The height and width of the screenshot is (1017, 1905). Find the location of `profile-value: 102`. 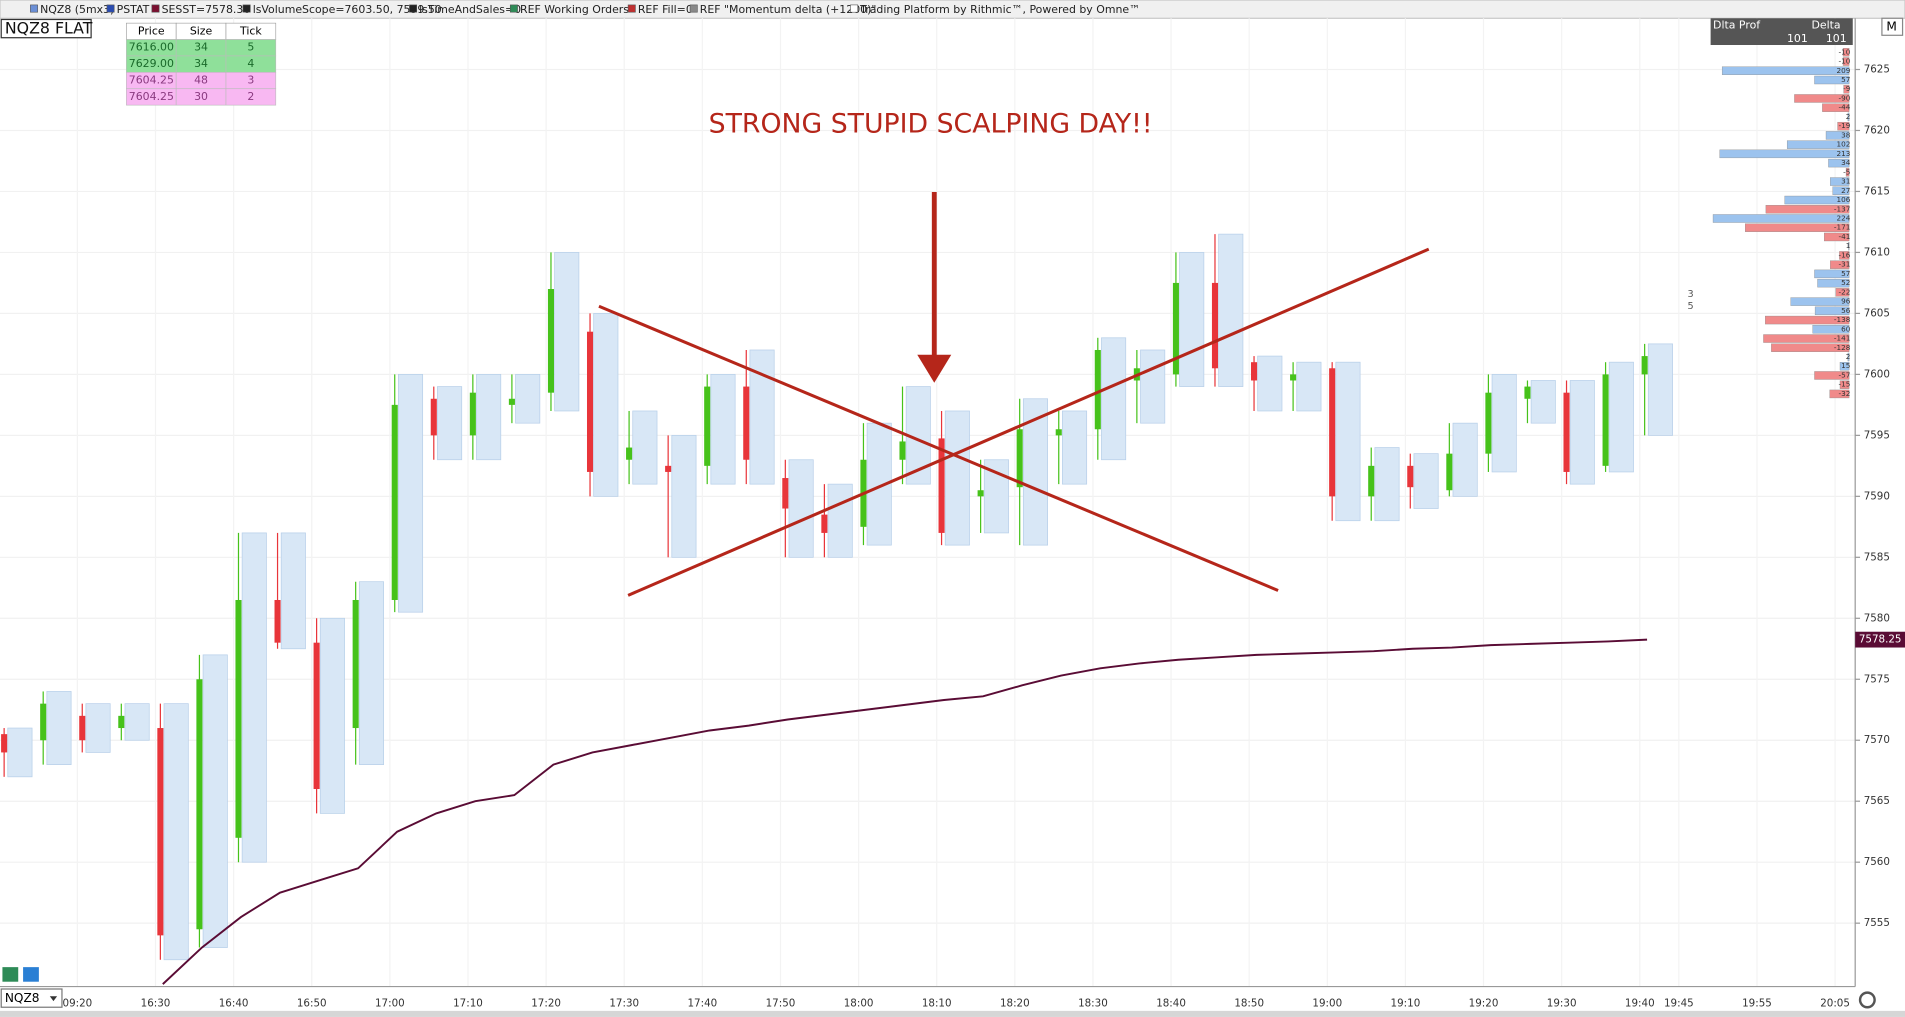

profile-value: 102 is located at coordinates (1843, 144).